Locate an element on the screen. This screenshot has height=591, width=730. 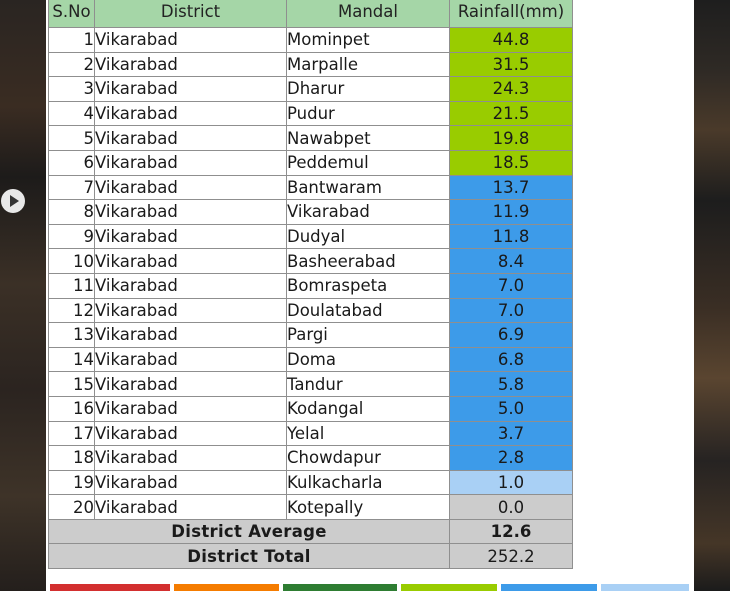
row-rainfall: 11.8 is located at coordinates (511, 236).